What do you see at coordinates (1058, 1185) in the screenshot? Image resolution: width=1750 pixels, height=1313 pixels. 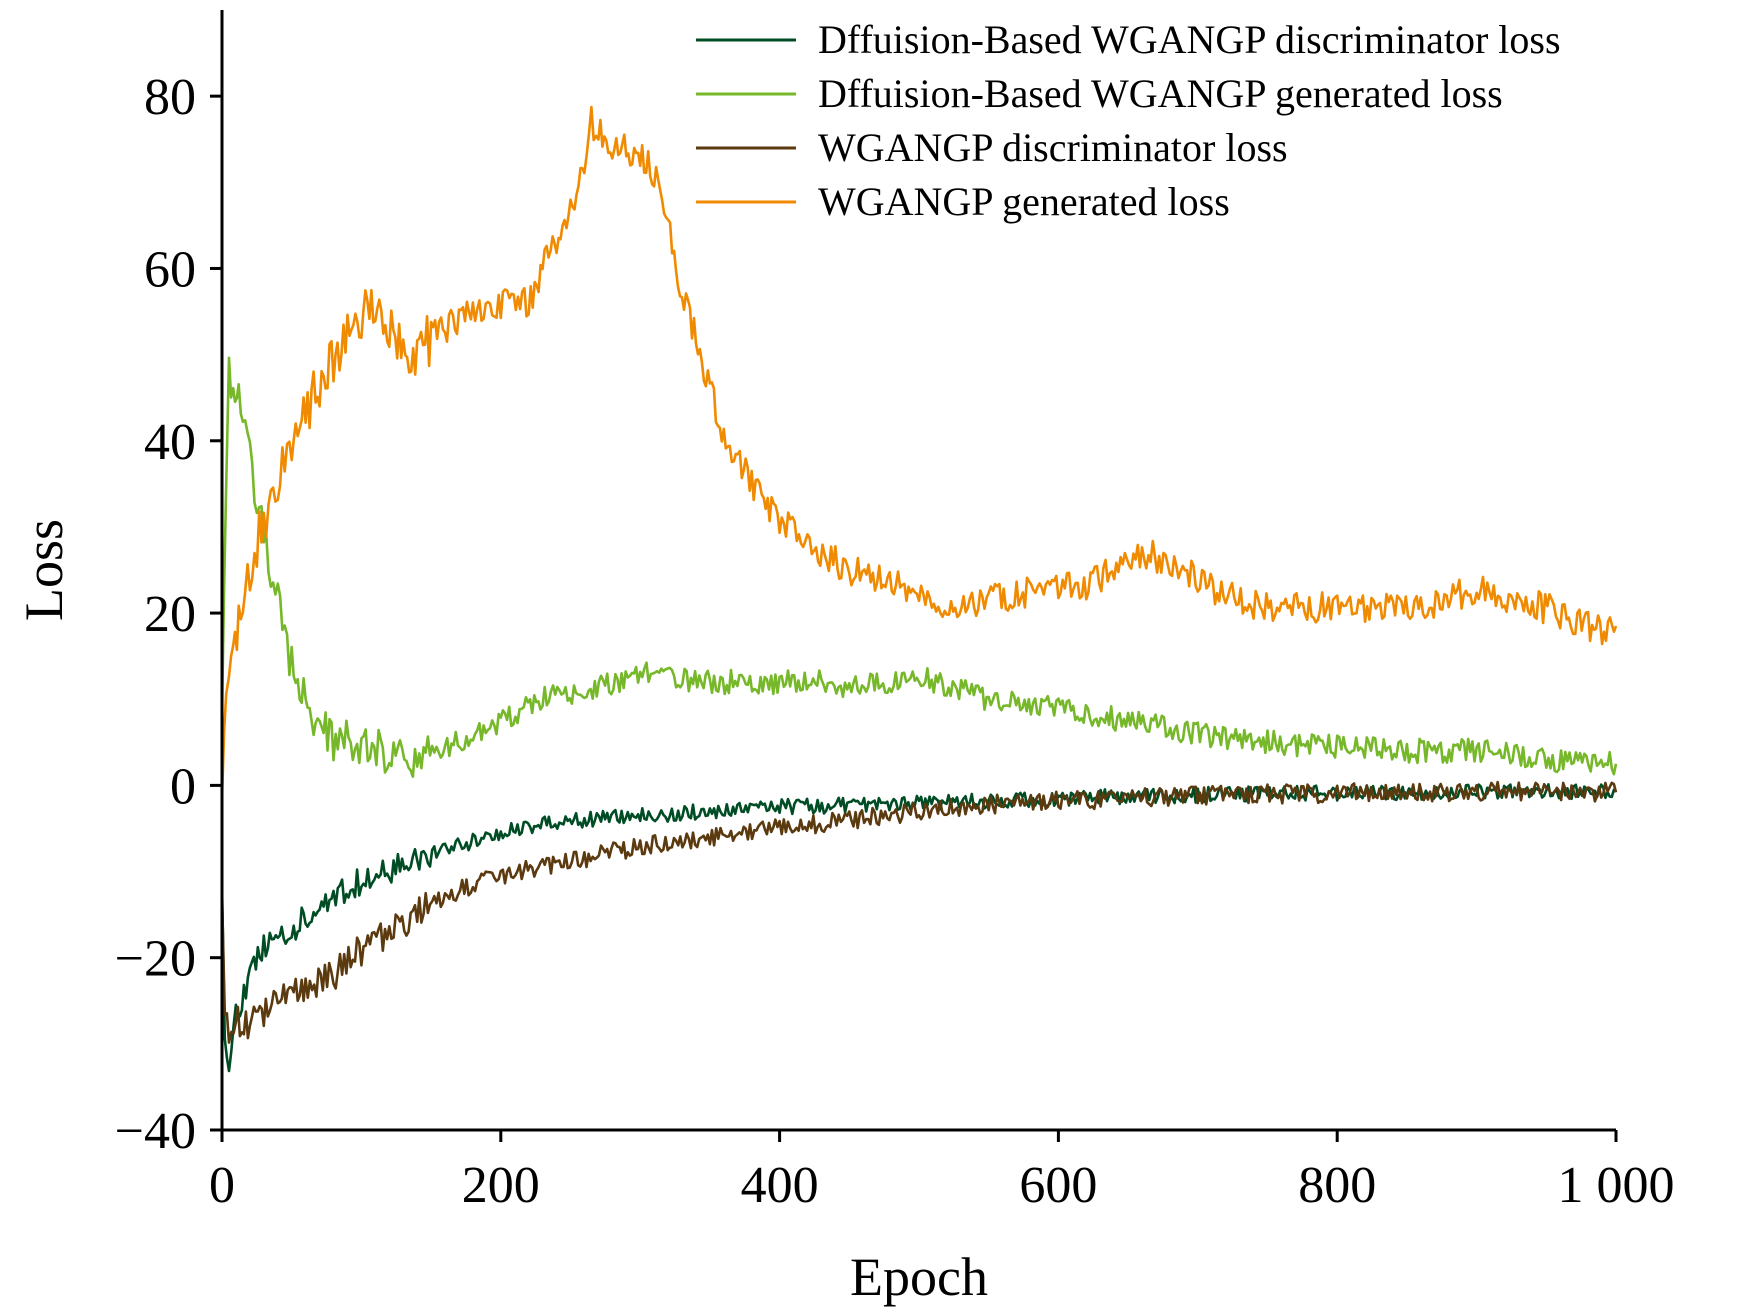 I see `x-tick-label: 600` at bounding box center [1058, 1185].